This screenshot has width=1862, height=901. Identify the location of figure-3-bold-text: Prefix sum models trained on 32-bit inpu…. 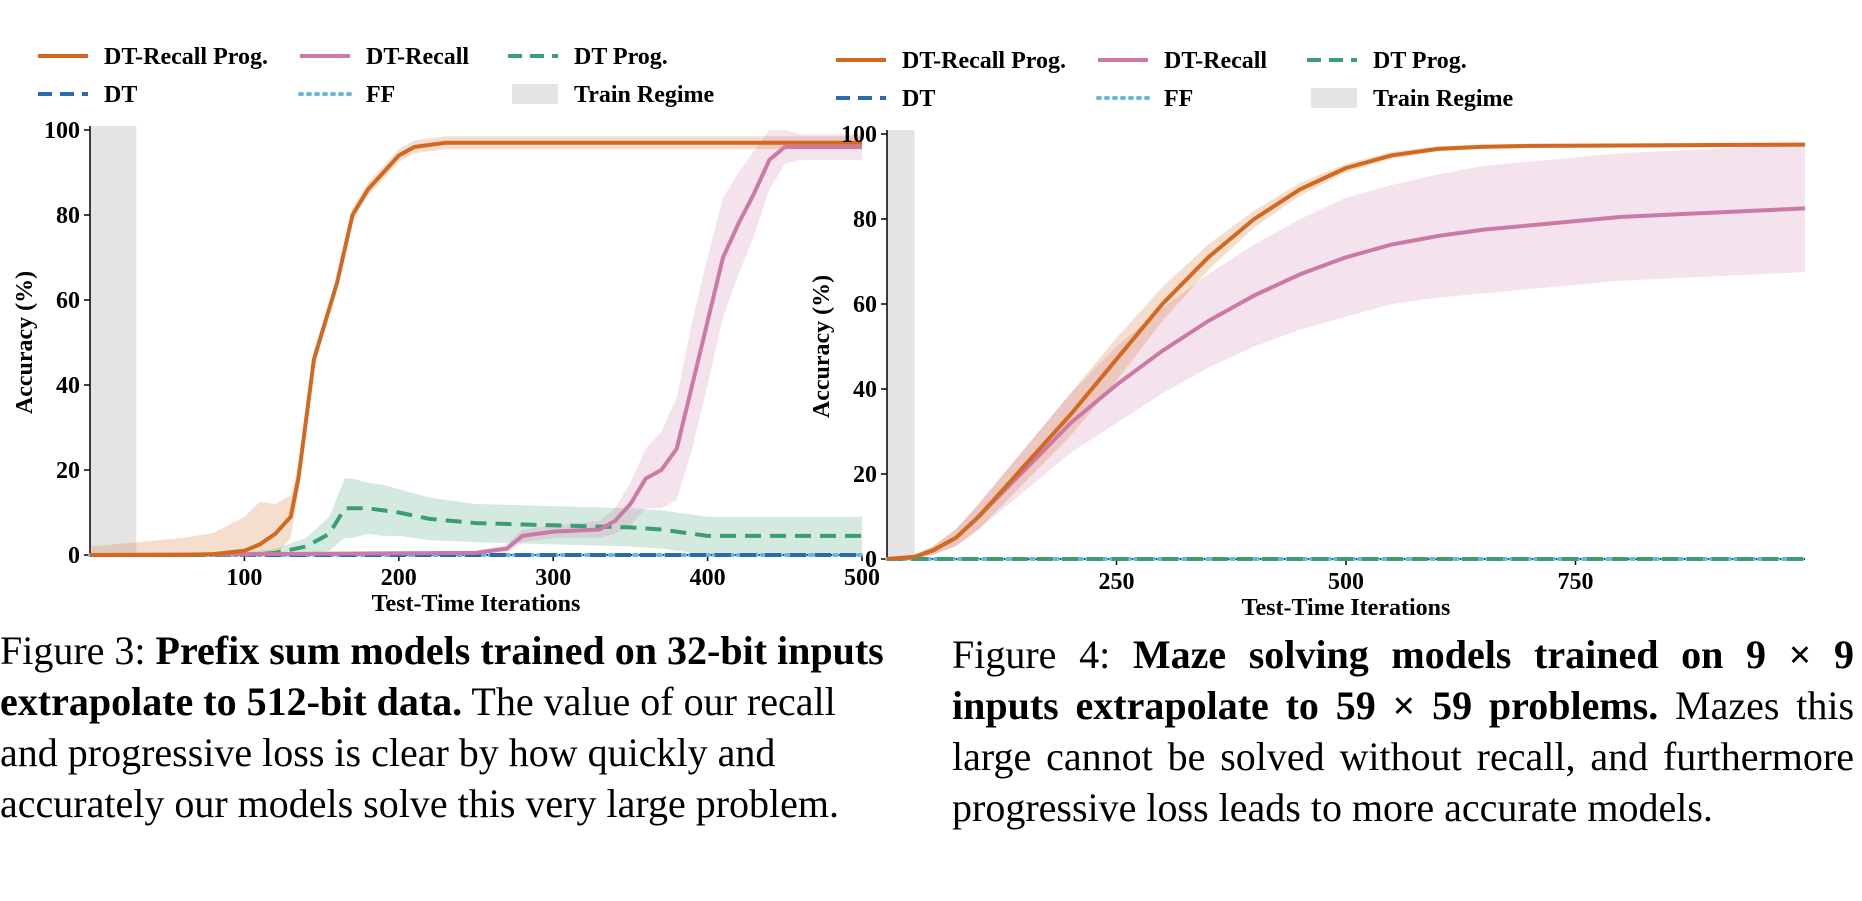
(442, 676).